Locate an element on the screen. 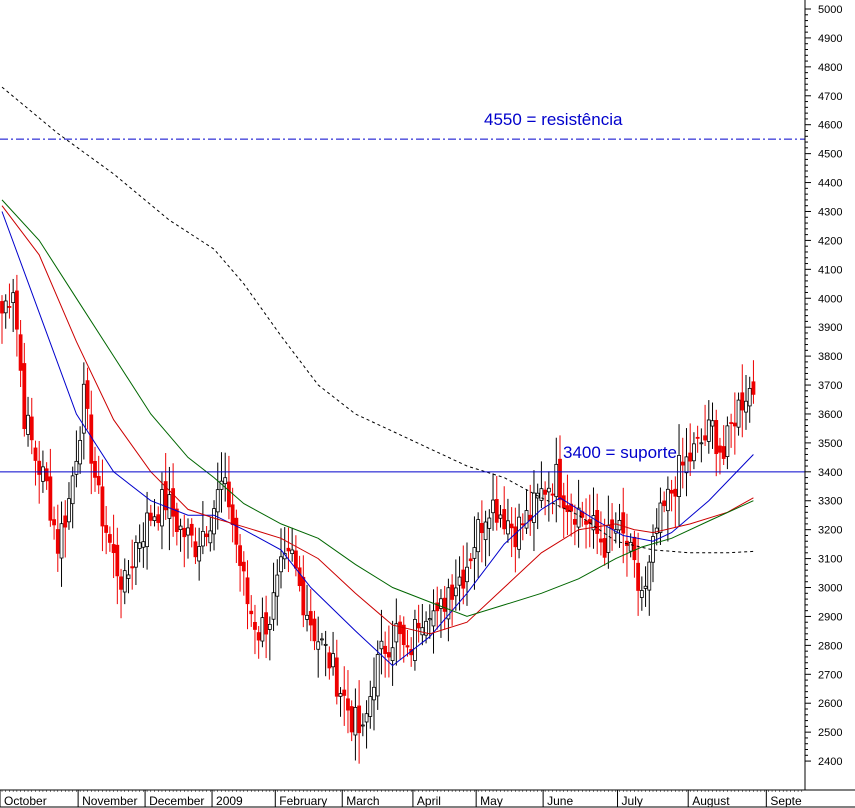 The height and width of the screenshot is (808, 855). y-tick-label: 3800 is located at coordinates (830, 357).